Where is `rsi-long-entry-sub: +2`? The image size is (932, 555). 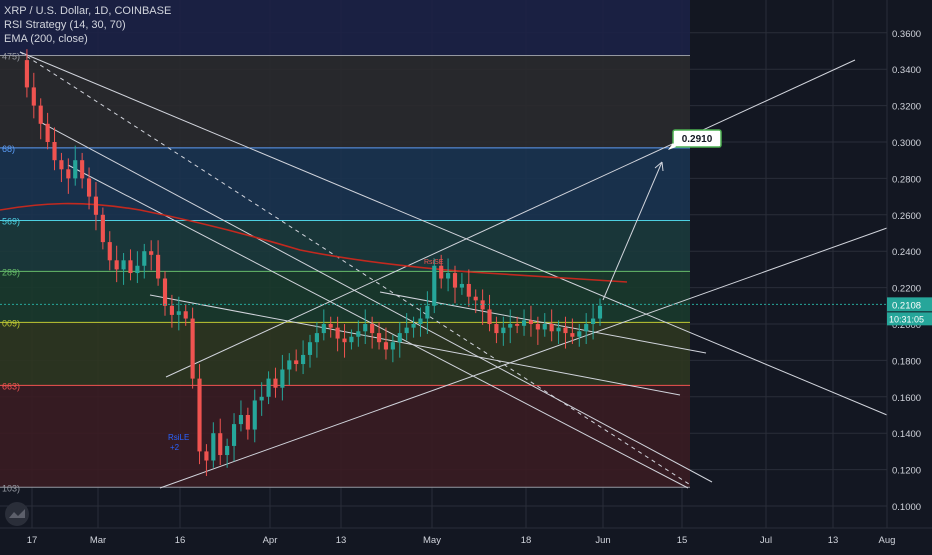
rsi-long-entry-sub: +2 is located at coordinates (175, 447).